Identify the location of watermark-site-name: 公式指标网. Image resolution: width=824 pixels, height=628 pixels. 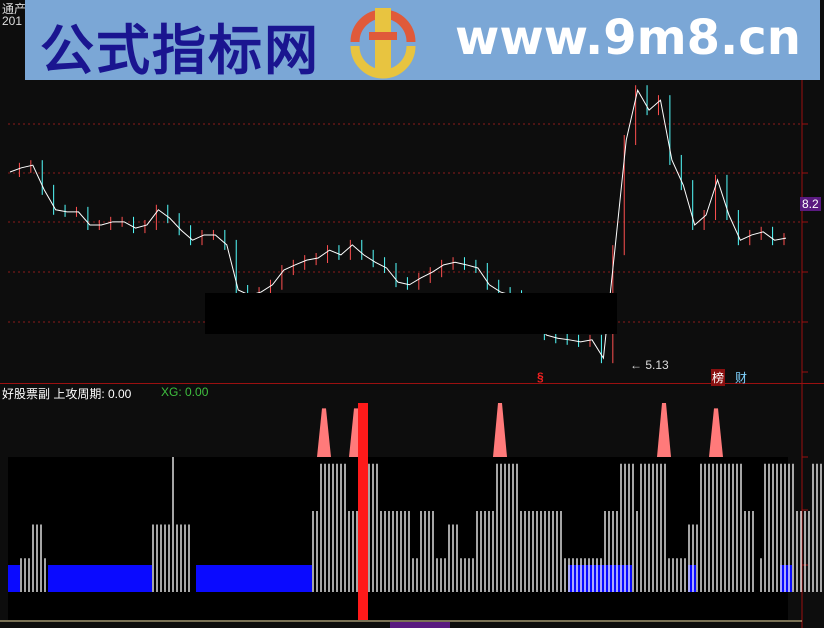
(180, 50).